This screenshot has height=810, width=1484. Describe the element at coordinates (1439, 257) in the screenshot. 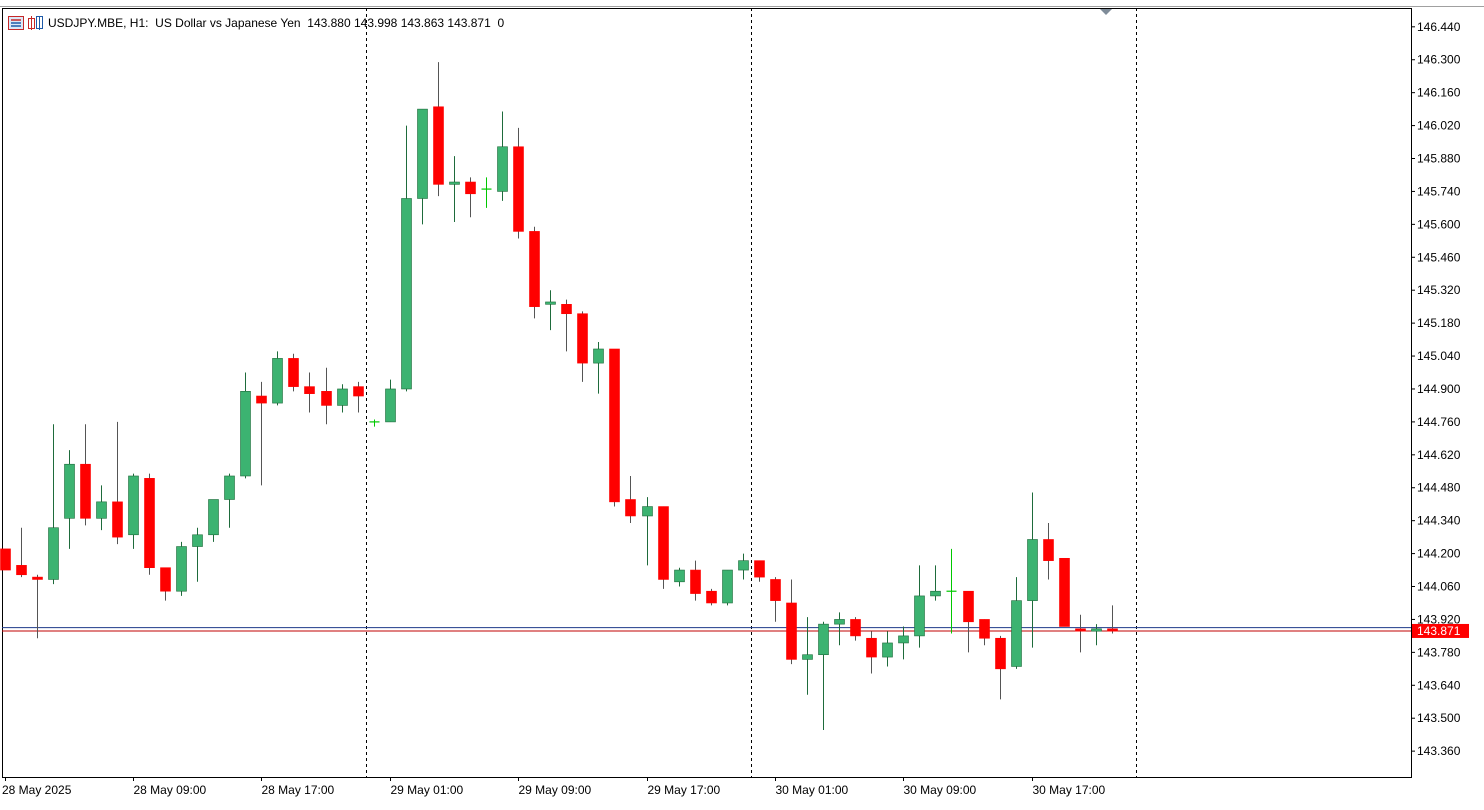

I see `price-tick-label: 145.460` at that location.